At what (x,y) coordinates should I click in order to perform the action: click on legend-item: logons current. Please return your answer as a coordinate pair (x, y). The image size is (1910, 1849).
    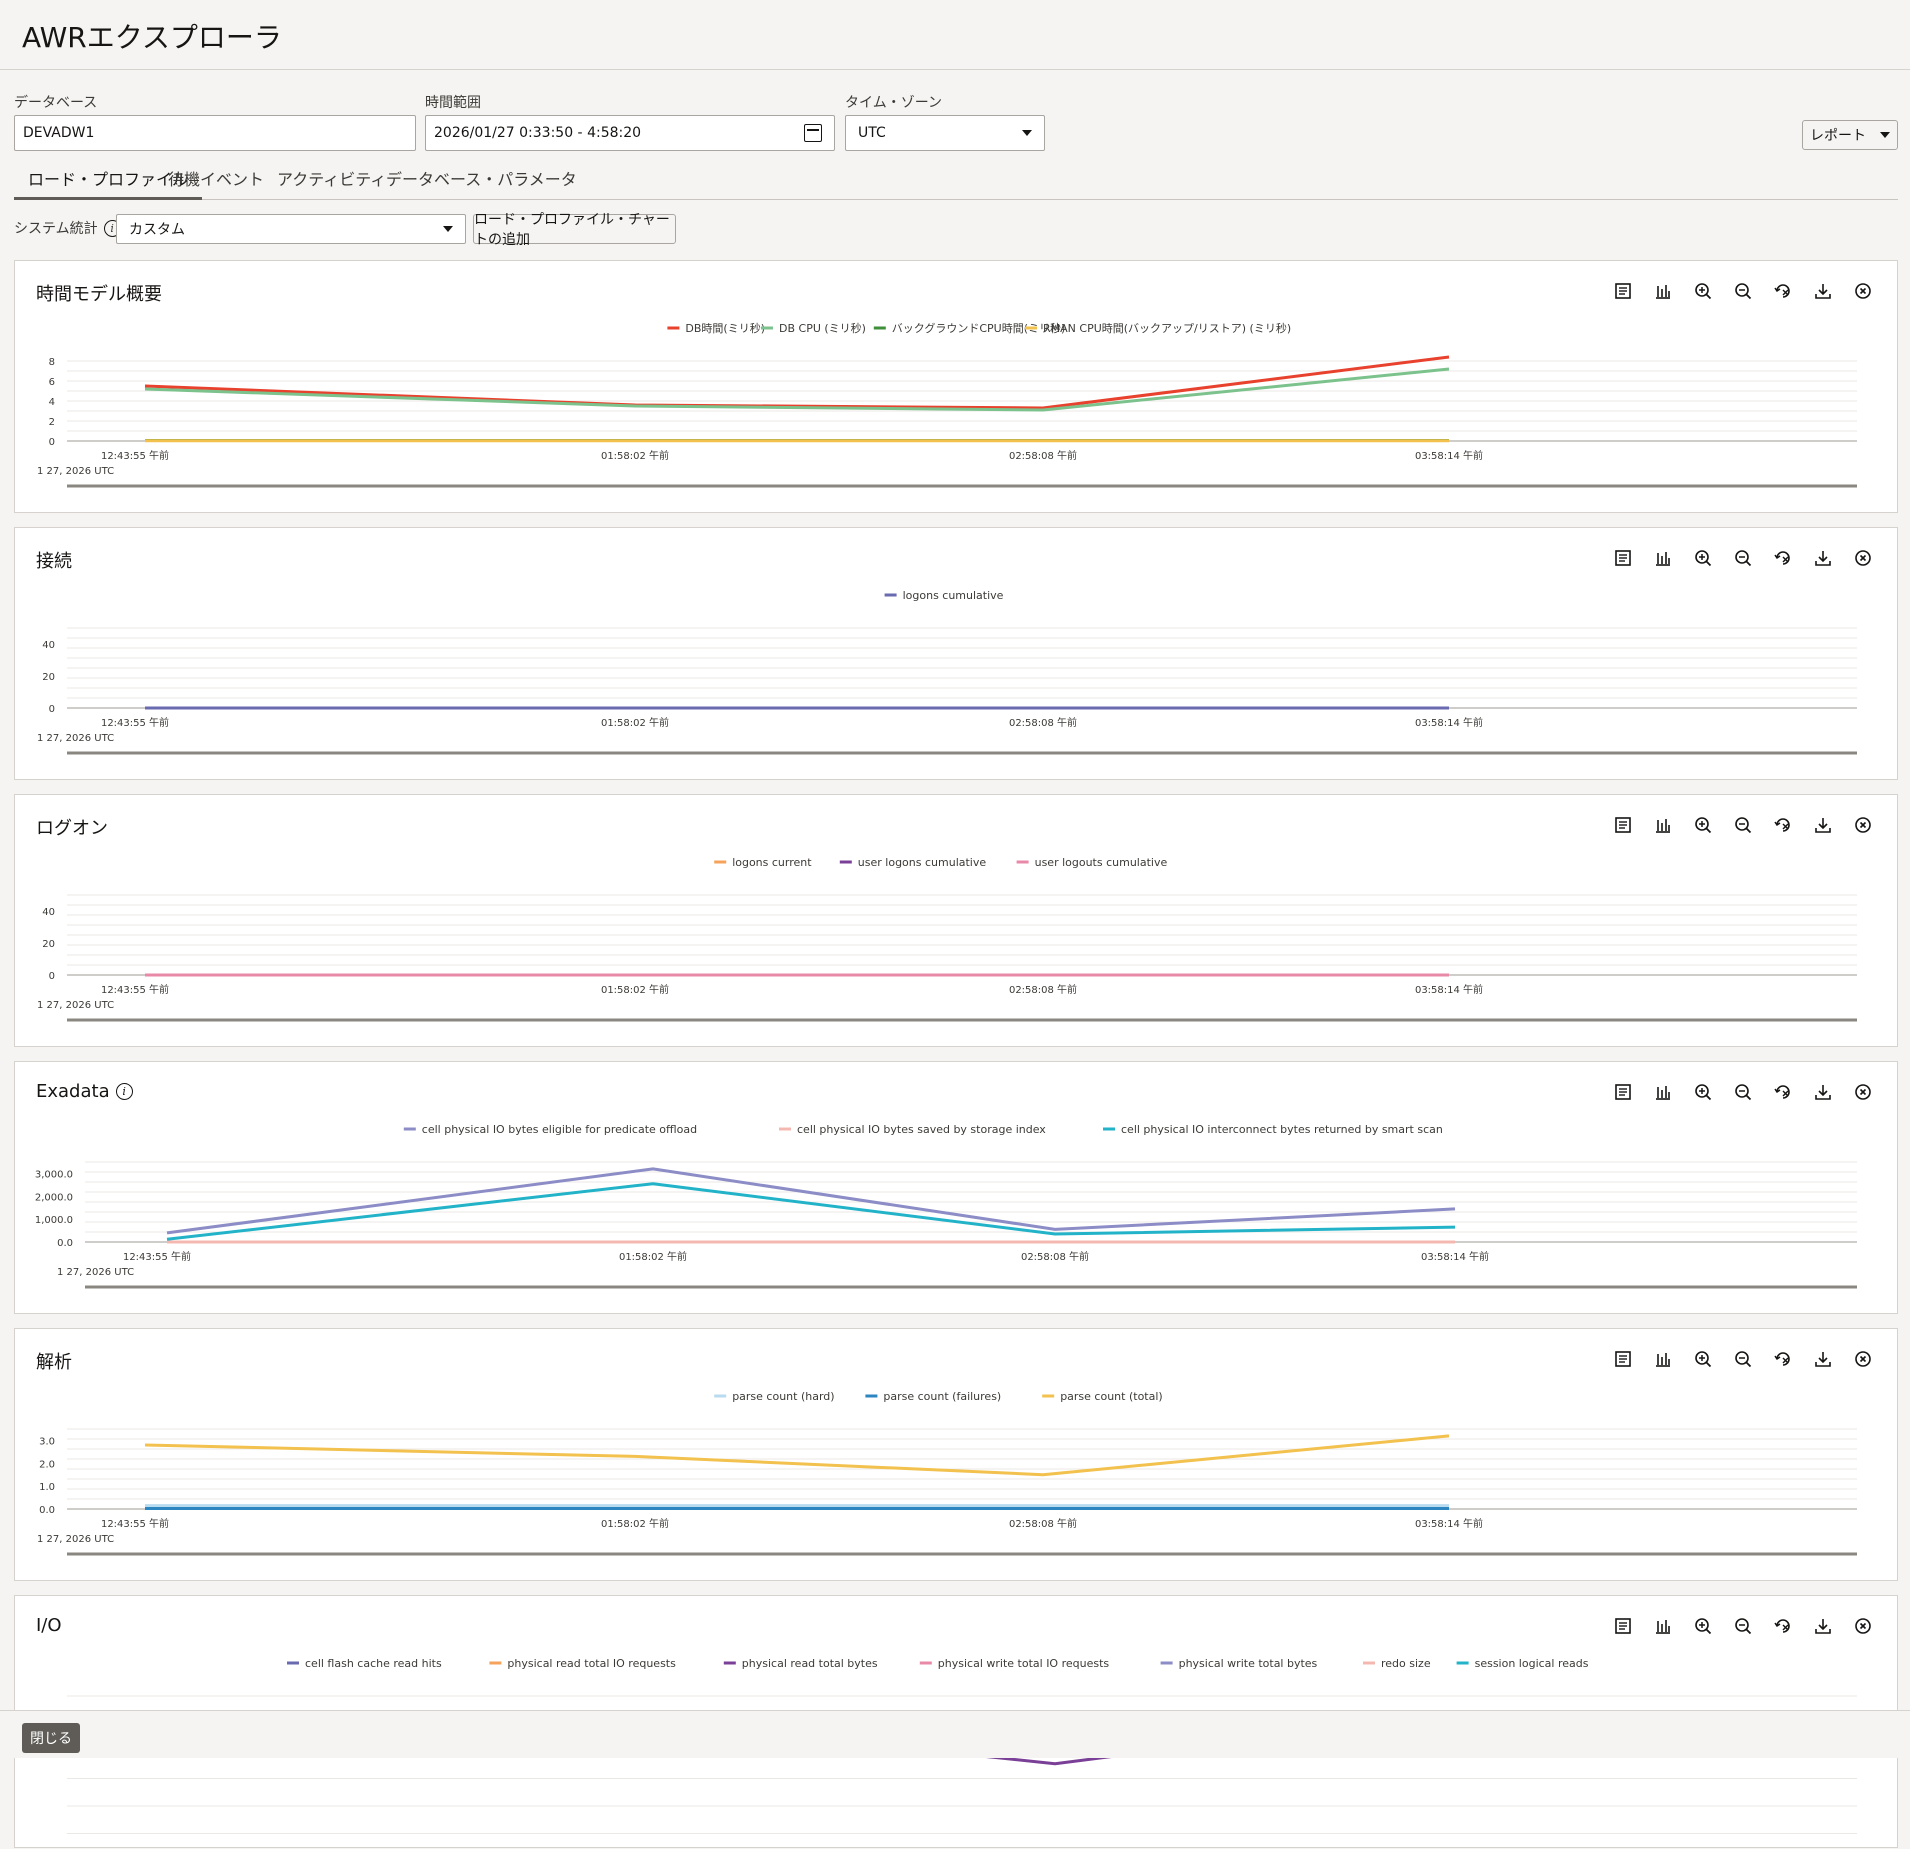
    Looking at the image, I should click on (763, 862).